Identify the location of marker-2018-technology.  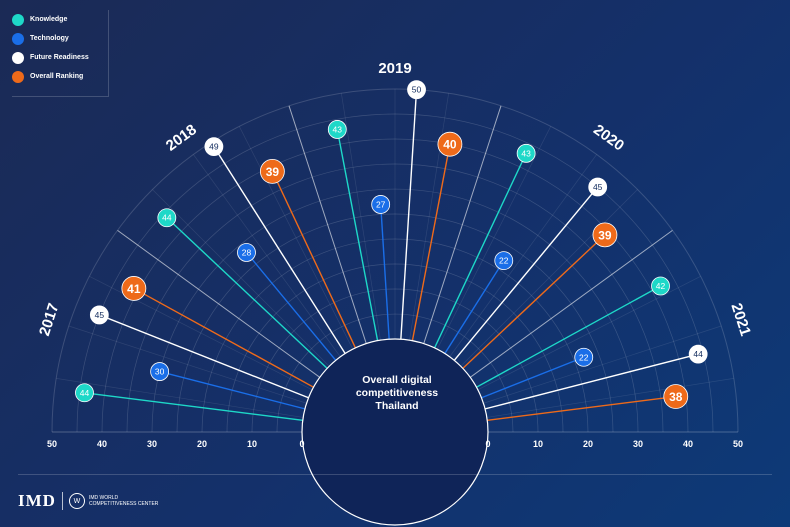
(246, 252).